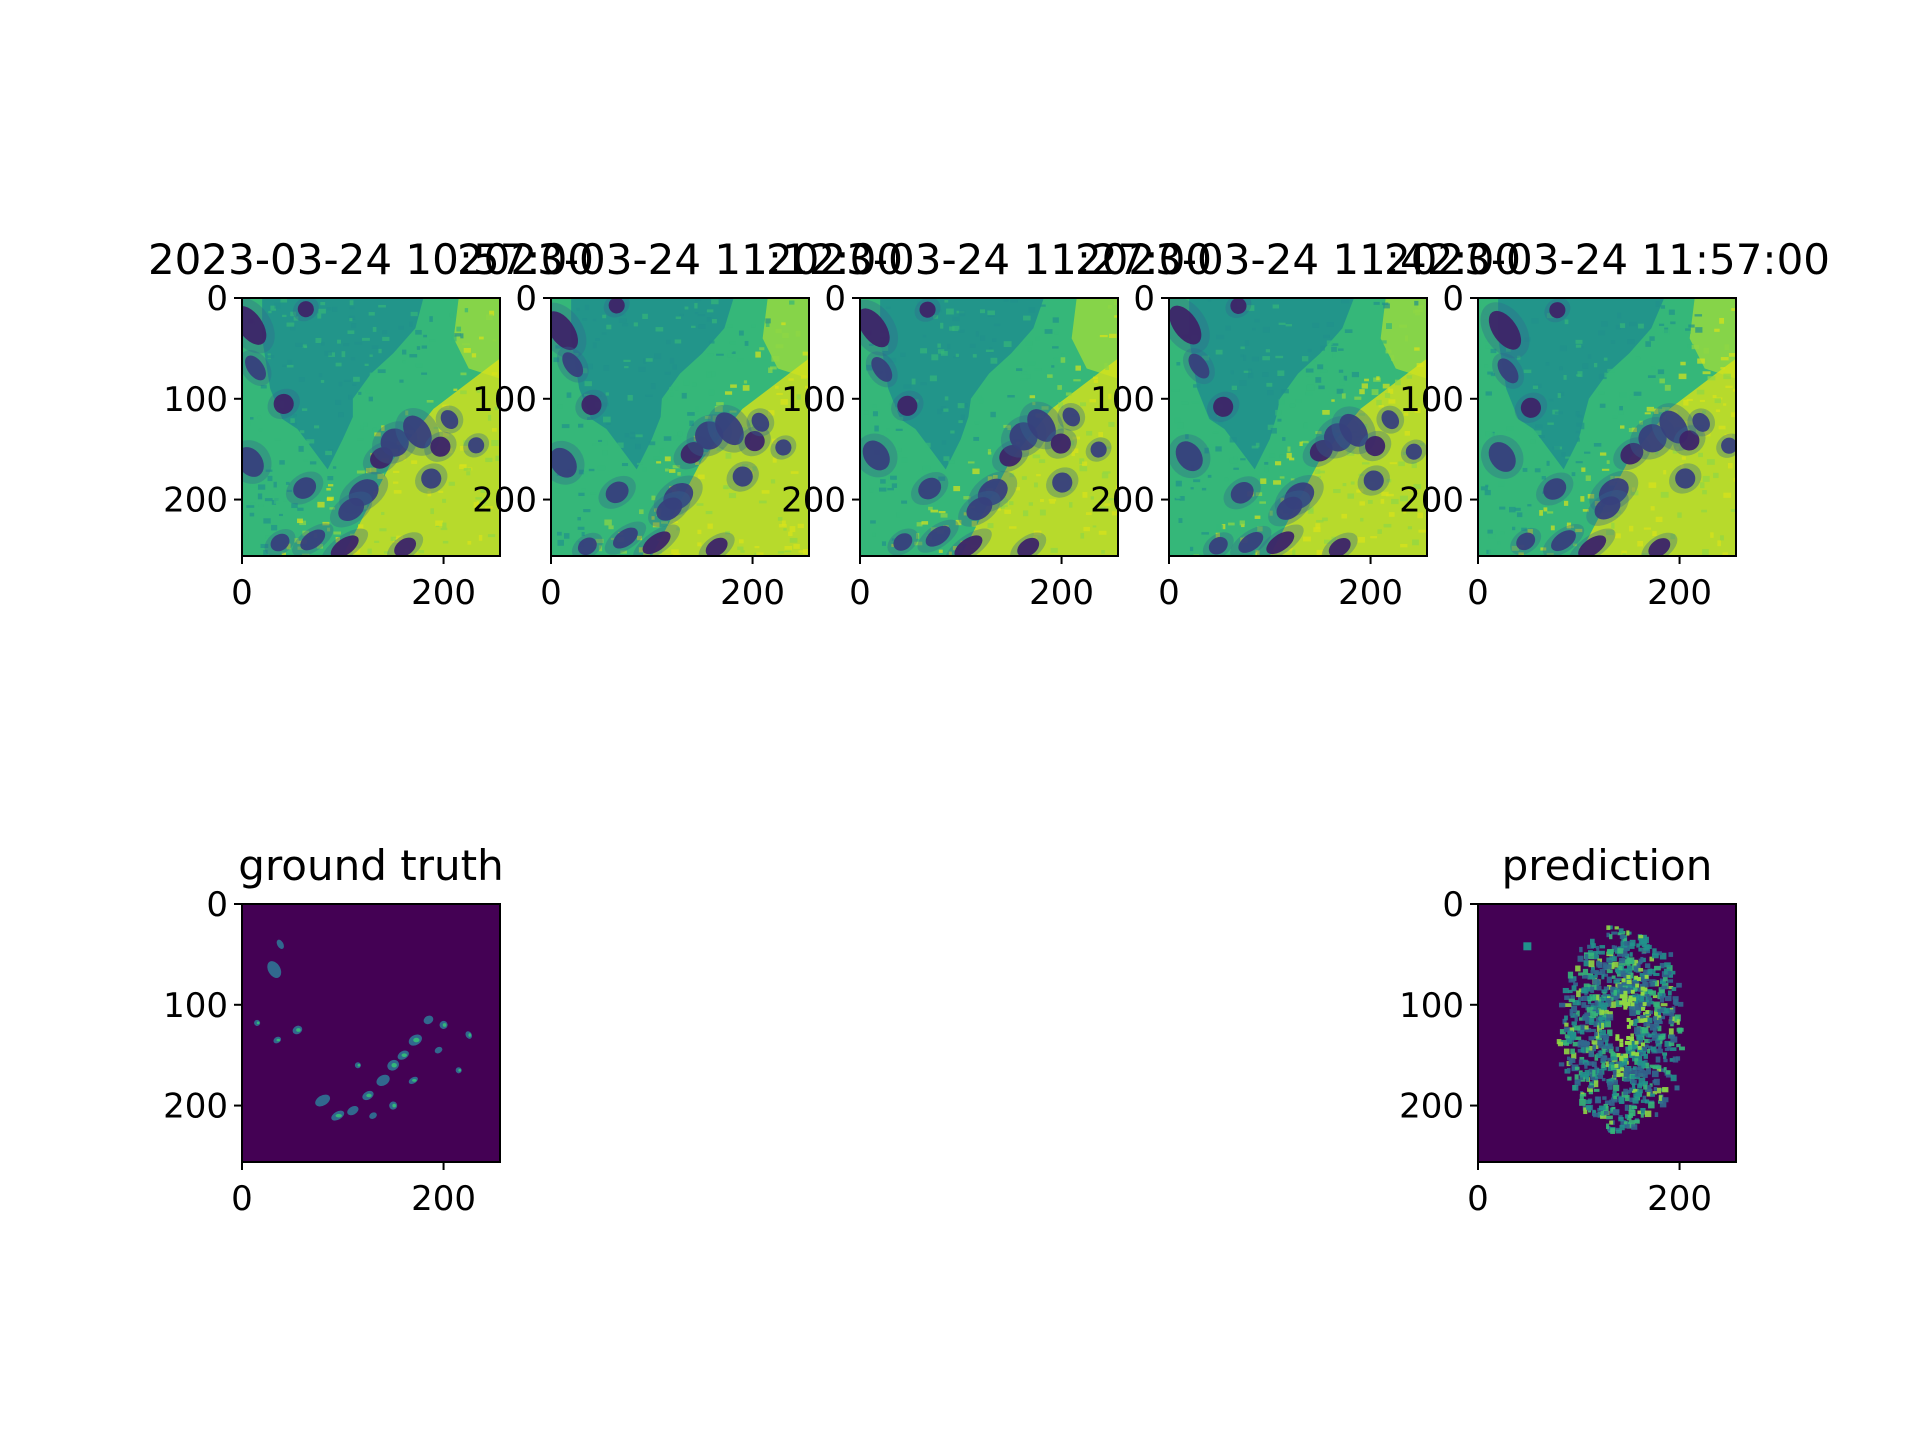  I want to click on panel-title: 2023-03-24 11:27:00, so click(989, 259).